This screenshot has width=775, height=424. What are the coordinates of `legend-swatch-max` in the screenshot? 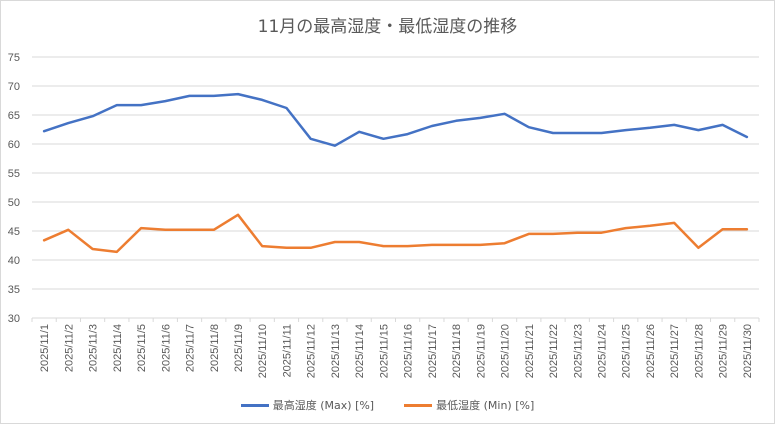 It's located at (254, 405).